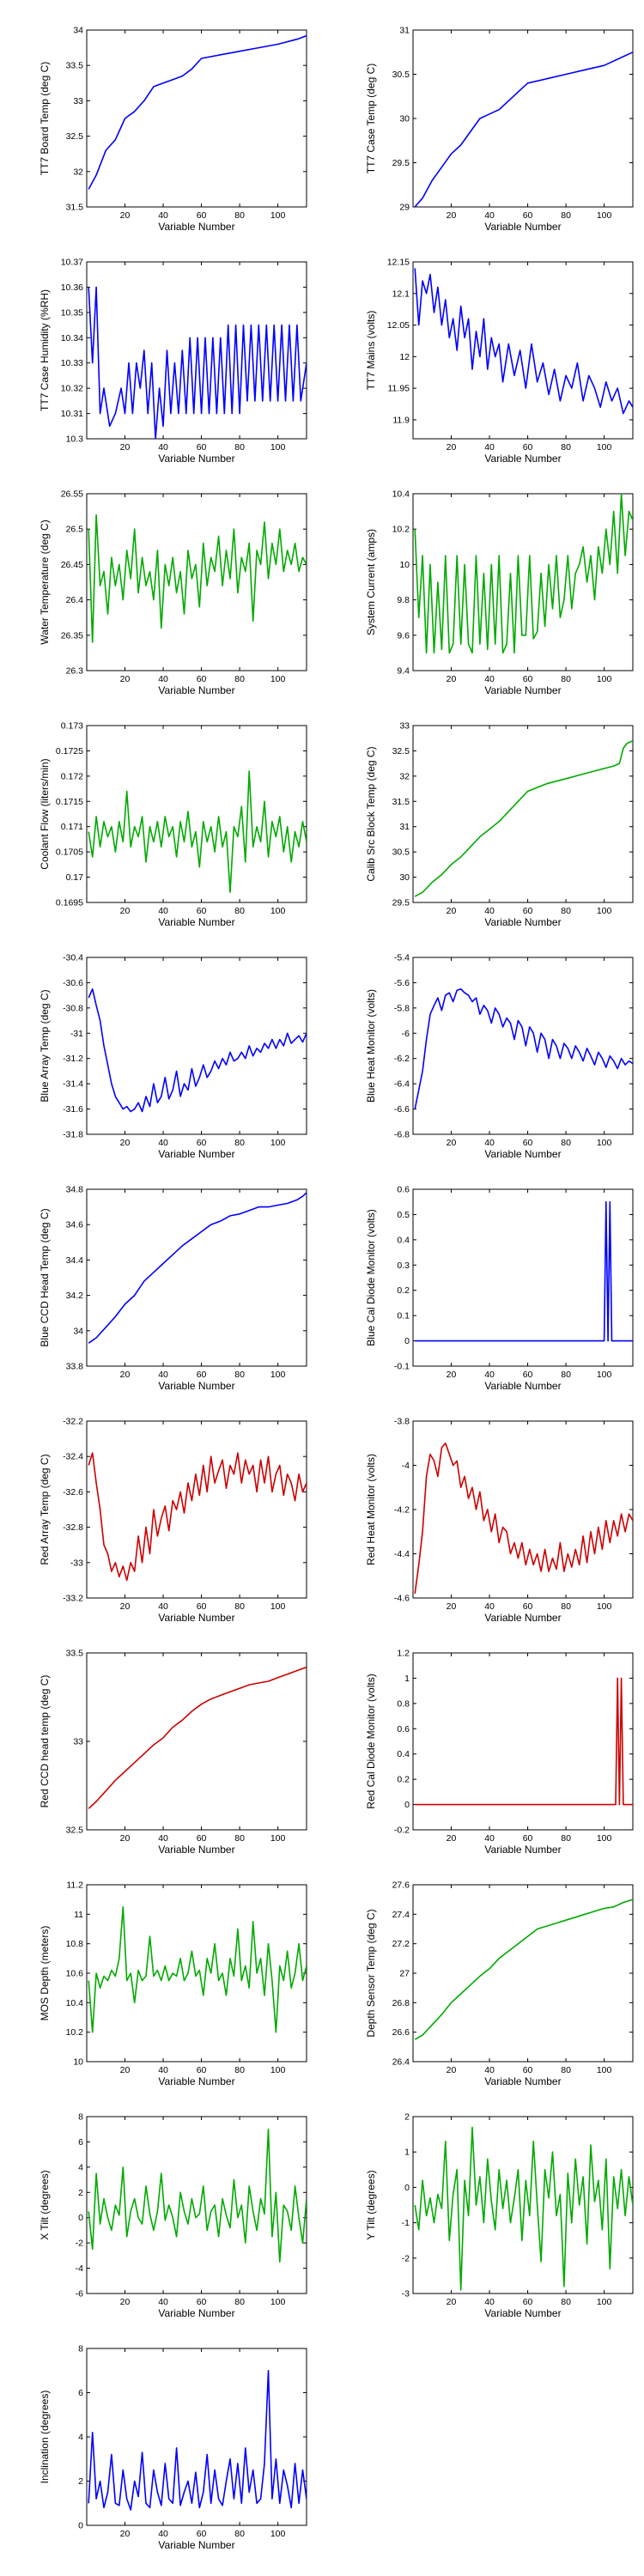  What do you see at coordinates (72, 389) in the screenshot?
I see `y-tick-label: 10.32` at bounding box center [72, 389].